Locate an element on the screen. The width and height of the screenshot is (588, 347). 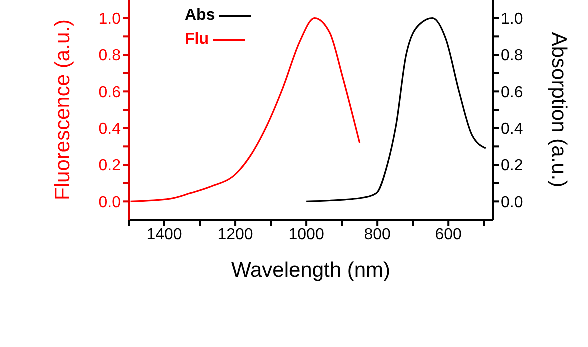
legend-label: Flu is located at coordinates (197, 40).